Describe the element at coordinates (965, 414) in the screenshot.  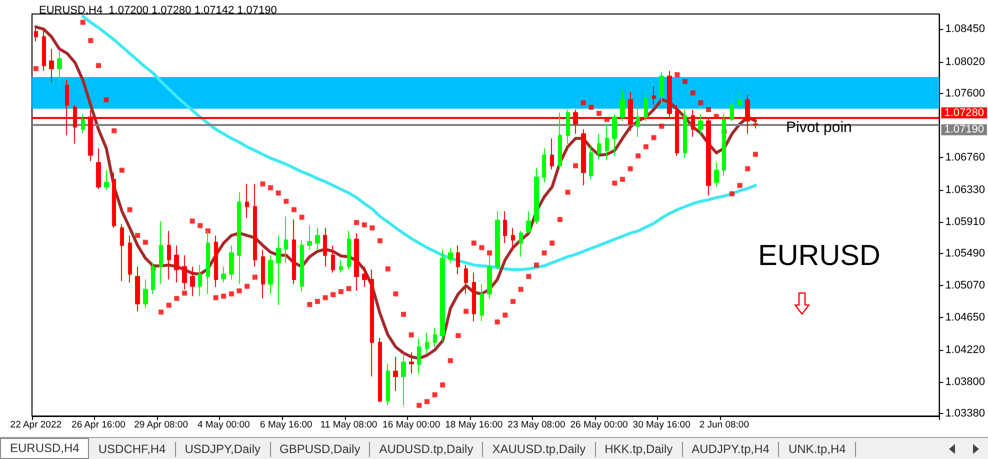
I see `y-tick-label: 1.03380` at that location.